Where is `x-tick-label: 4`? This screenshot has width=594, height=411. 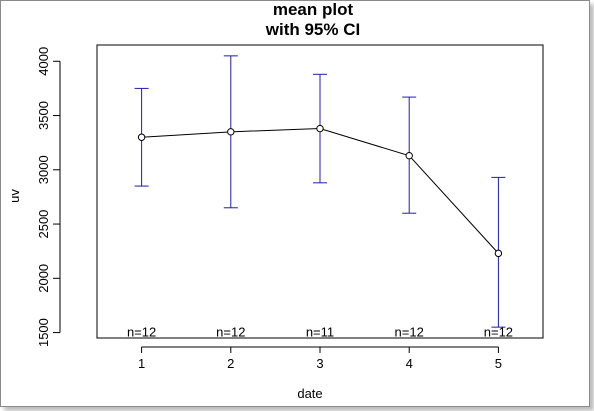
x-tick-label: 4 is located at coordinates (409, 363).